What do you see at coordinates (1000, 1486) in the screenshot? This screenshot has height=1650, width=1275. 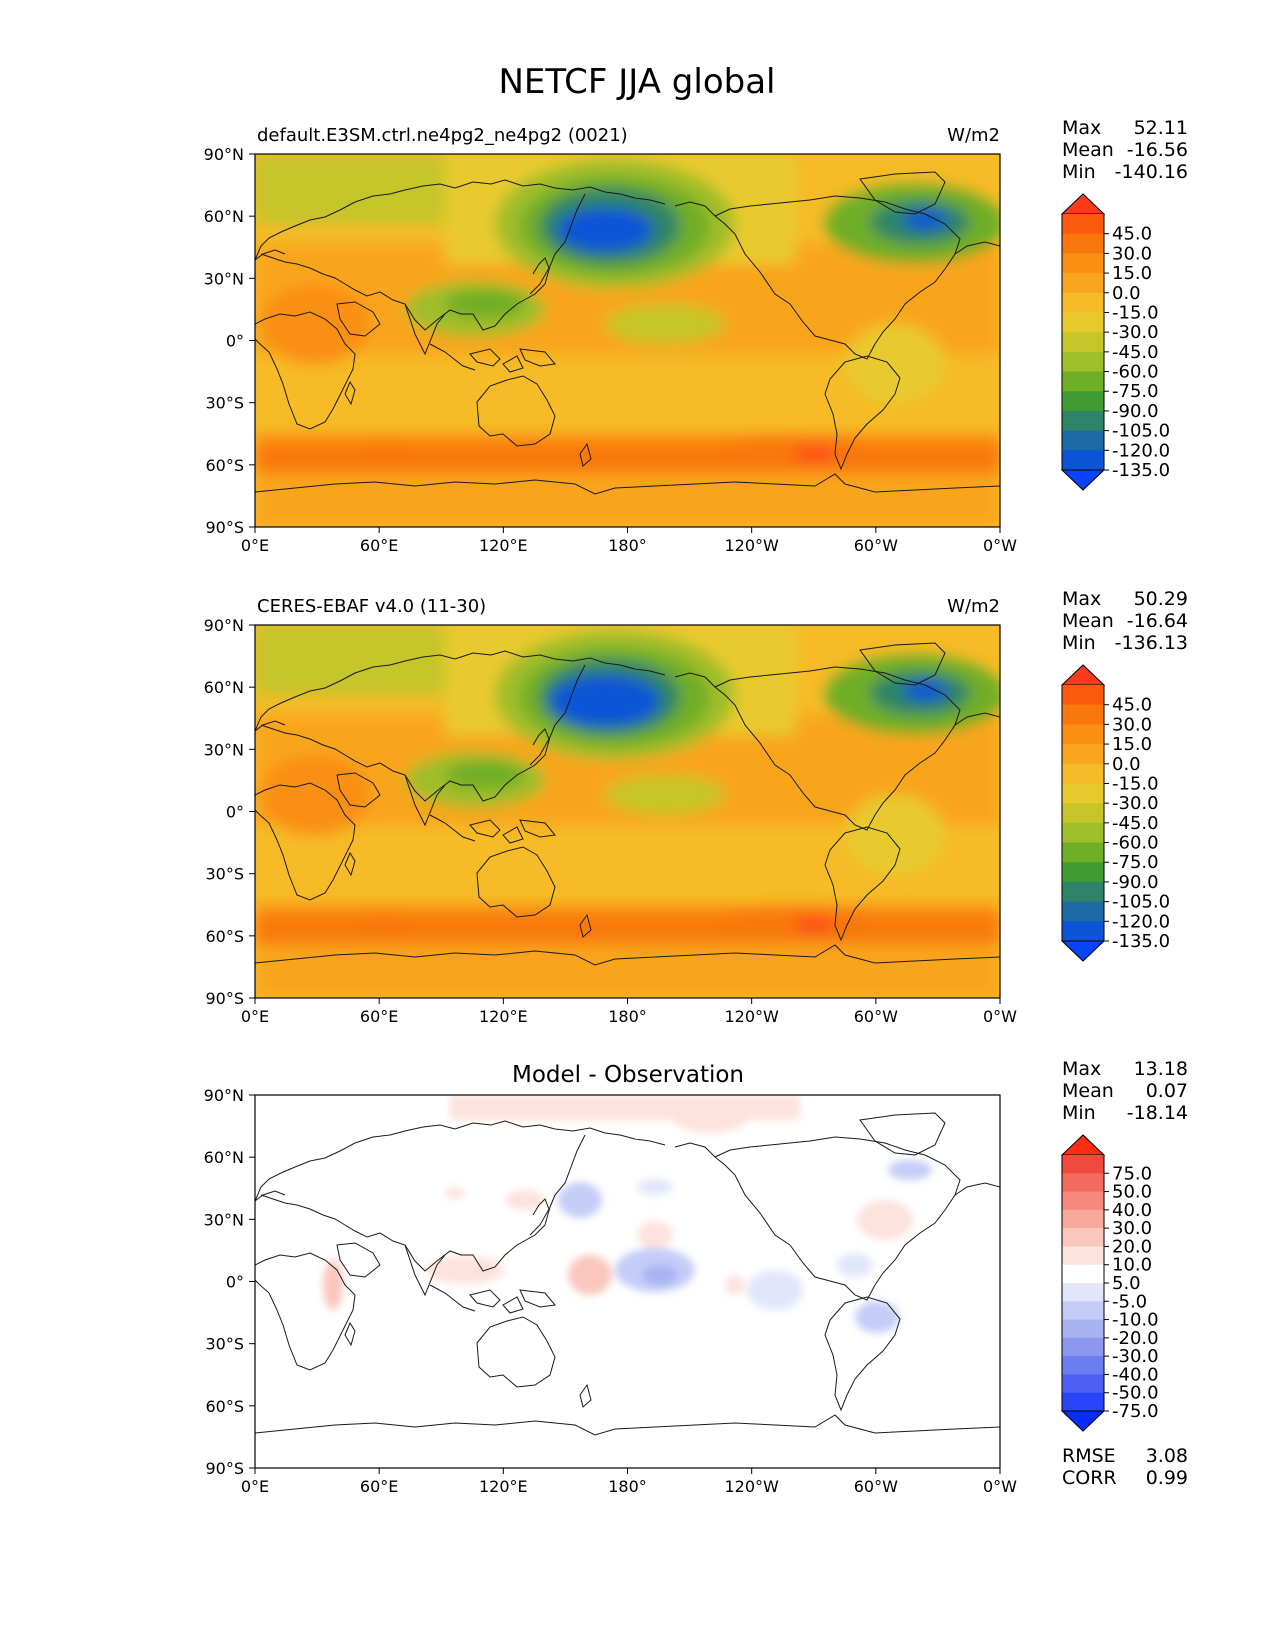 I see `x-tick-label: 0°W` at bounding box center [1000, 1486].